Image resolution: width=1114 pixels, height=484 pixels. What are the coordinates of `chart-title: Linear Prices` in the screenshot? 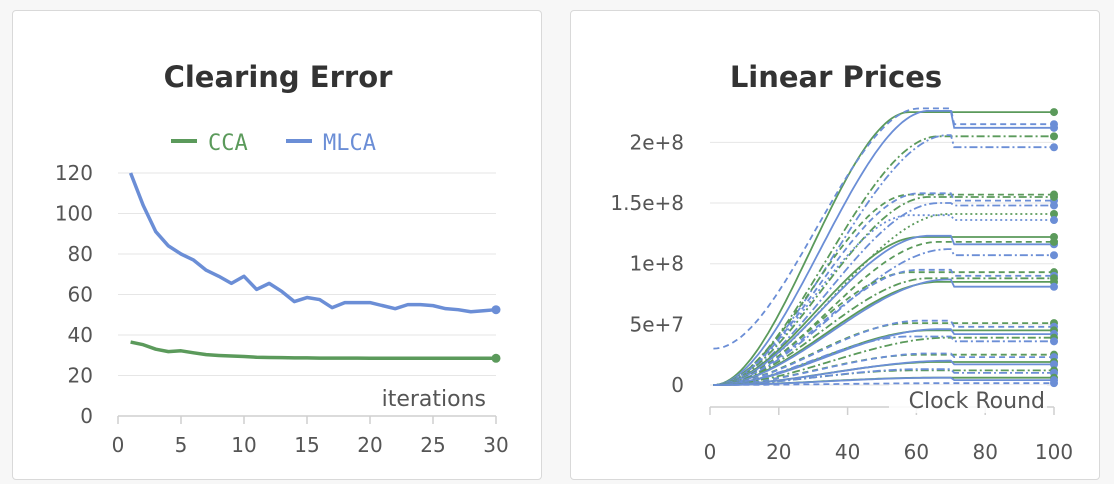 It's located at (836, 77).